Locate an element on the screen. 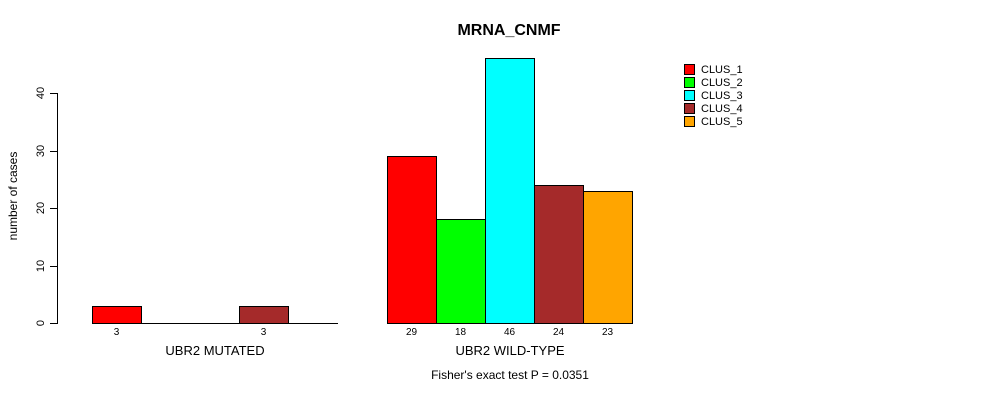 This screenshot has height=400, width=990. legend-label: CLUS_1 is located at coordinates (722, 69).